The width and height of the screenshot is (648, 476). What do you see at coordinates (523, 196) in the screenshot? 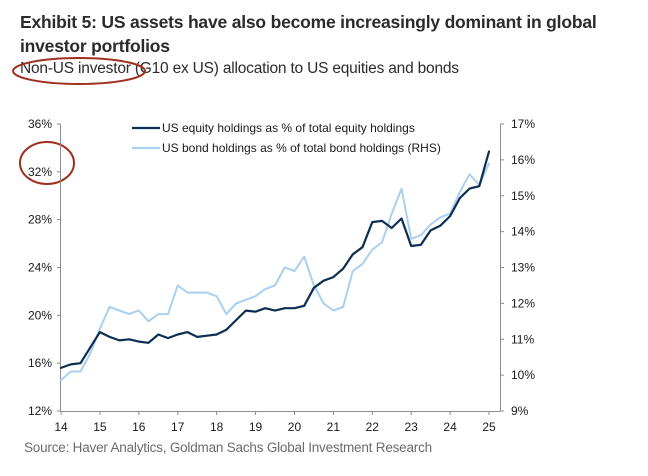
I see `right-tick-label: 15%` at bounding box center [523, 196].